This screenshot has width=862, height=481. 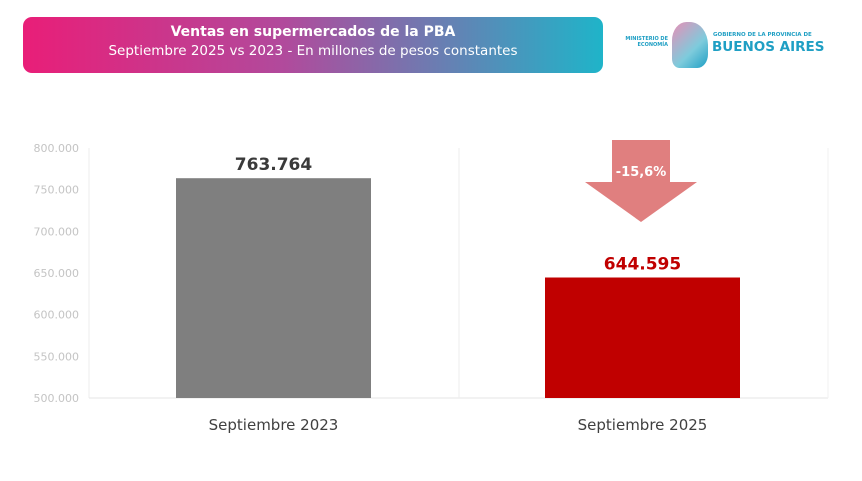 I want to click on y-tick-label: 500.000, so click(x=57, y=398).